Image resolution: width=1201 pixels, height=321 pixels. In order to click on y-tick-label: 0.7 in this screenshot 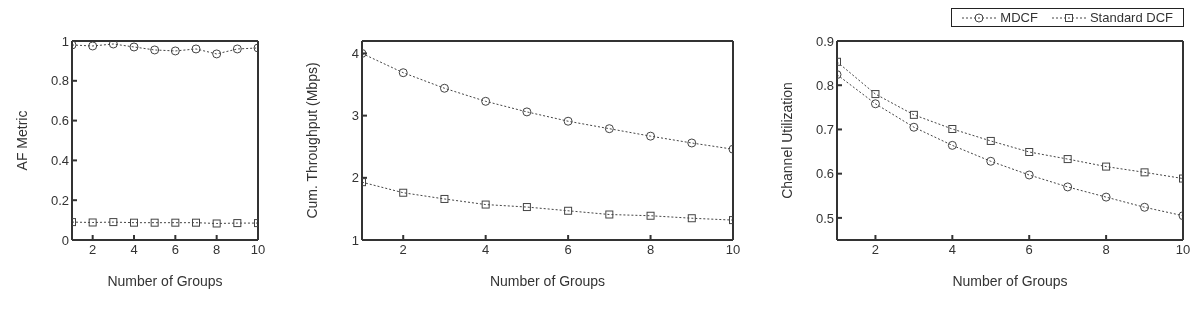, I will do `click(824, 130)`.